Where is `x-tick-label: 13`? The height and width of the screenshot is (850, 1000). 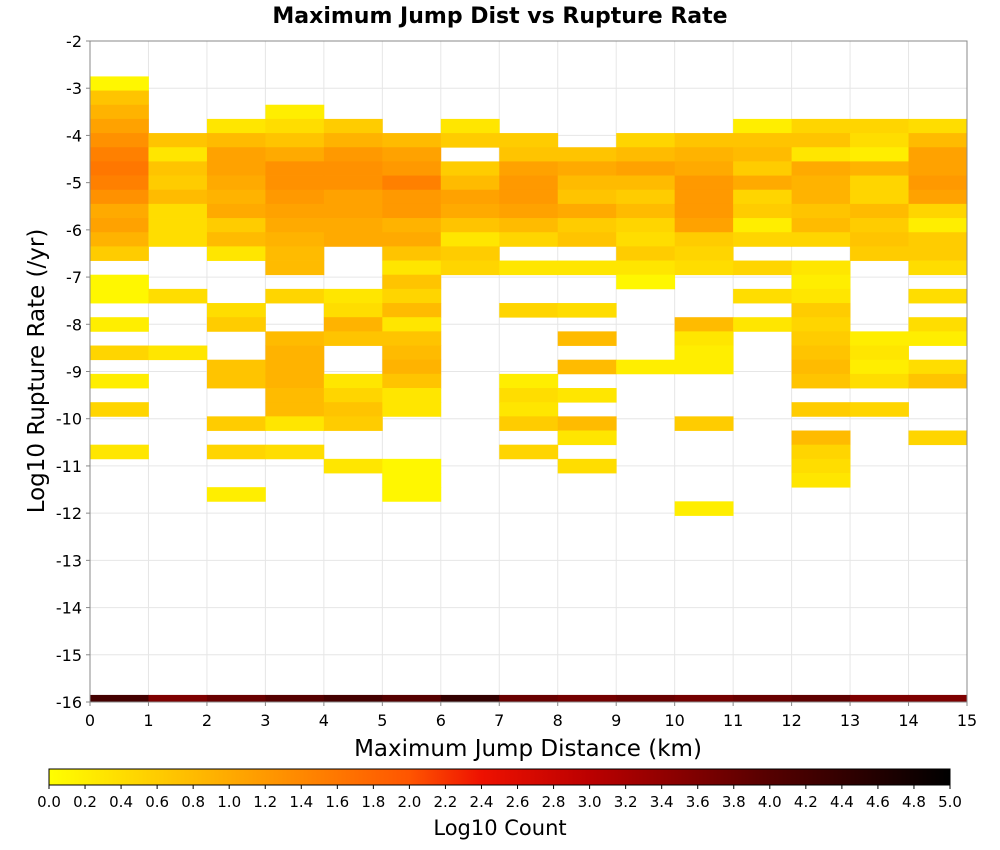 x-tick-label: 13 is located at coordinates (850, 720).